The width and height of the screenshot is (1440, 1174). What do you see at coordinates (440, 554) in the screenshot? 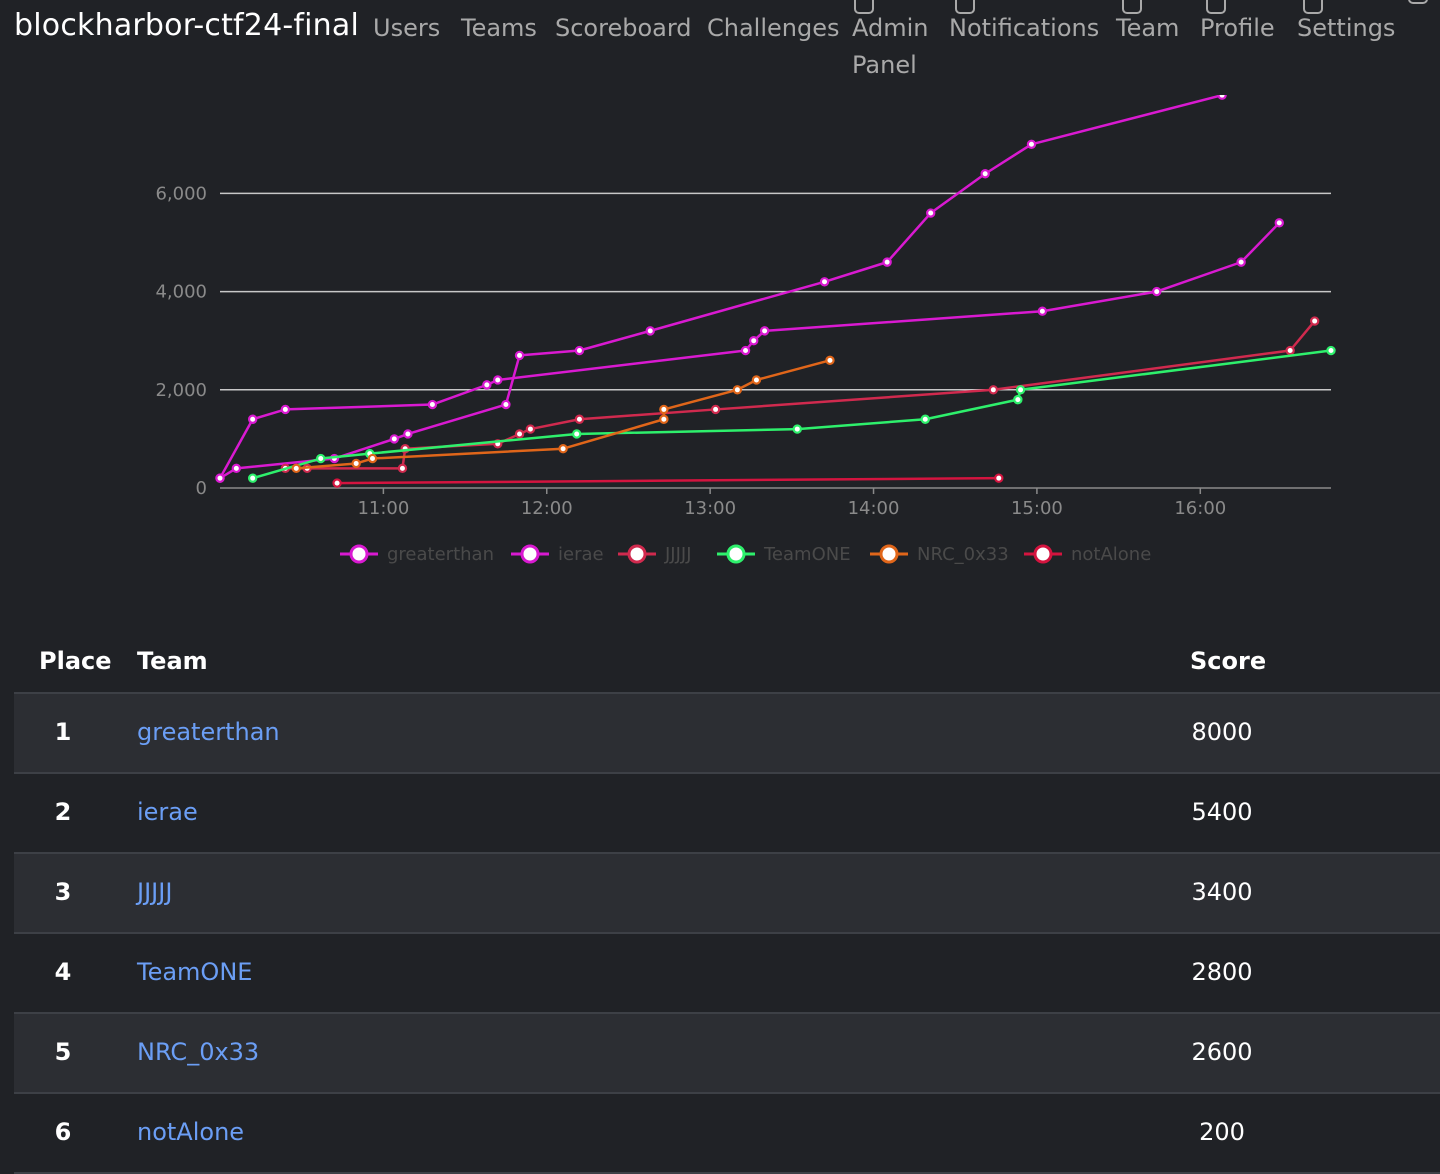
I see `legend-label: greaterthan` at bounding box center [440, 554].